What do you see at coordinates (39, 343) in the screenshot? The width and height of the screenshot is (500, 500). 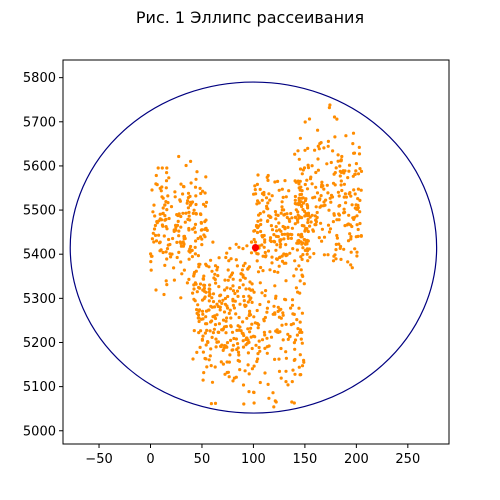 I see `y-tick-label: 5200` at bounding box center [39, 343].